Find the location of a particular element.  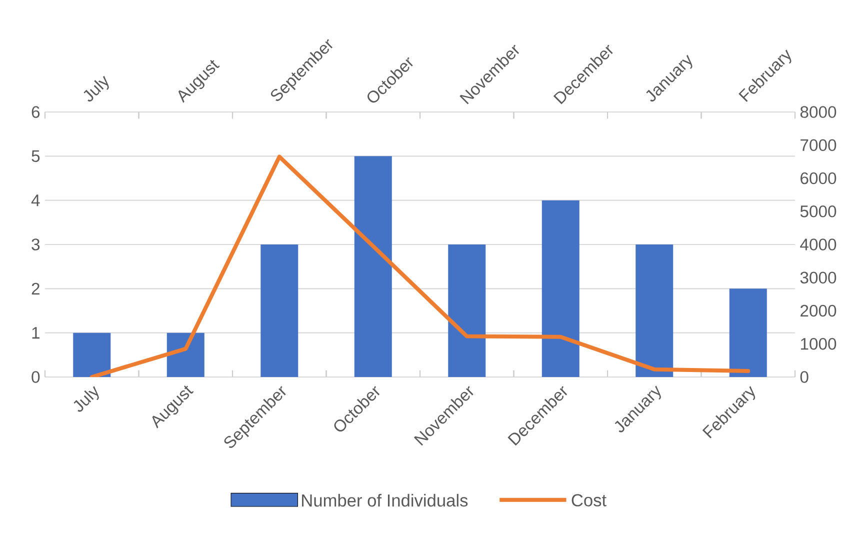

y-tick-label: 3 is located at coordinates (36, 244).